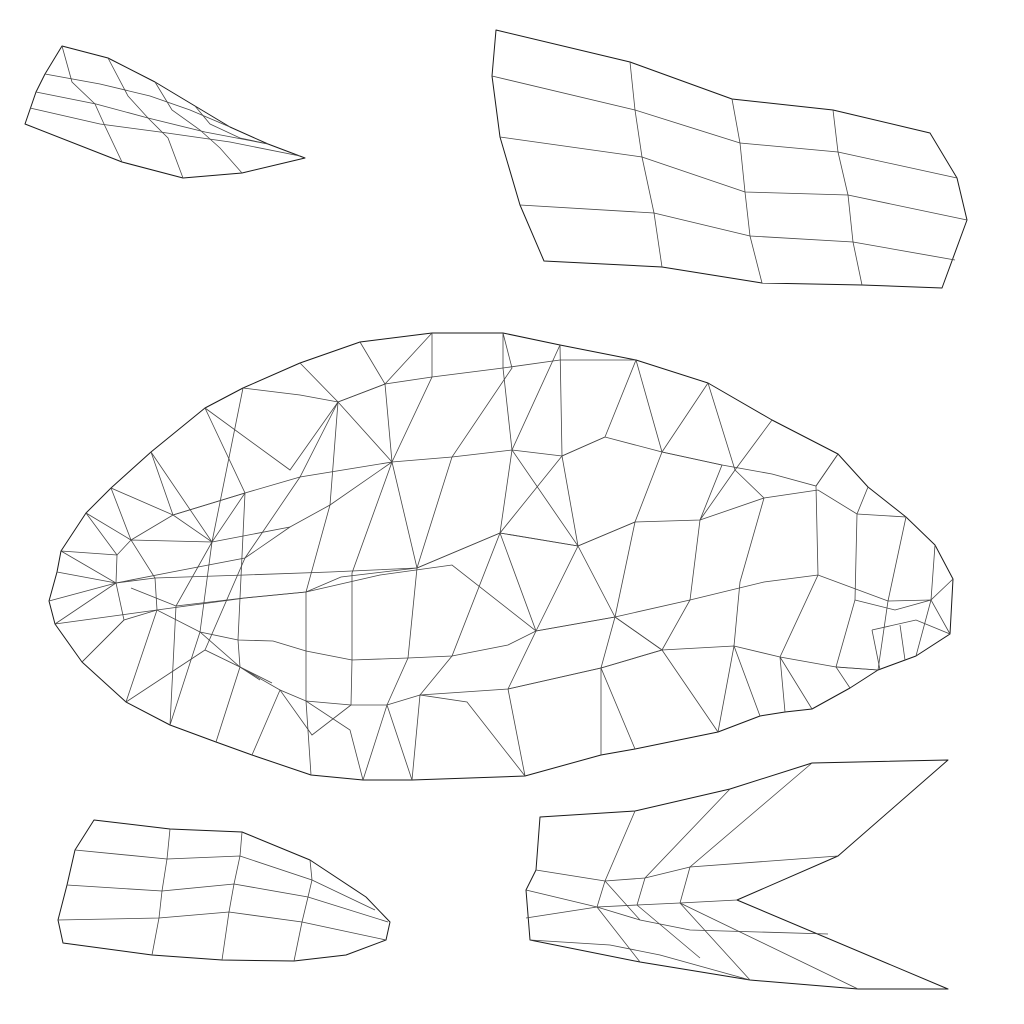  I want to click on island-top-left-outline, so click(165, 112).